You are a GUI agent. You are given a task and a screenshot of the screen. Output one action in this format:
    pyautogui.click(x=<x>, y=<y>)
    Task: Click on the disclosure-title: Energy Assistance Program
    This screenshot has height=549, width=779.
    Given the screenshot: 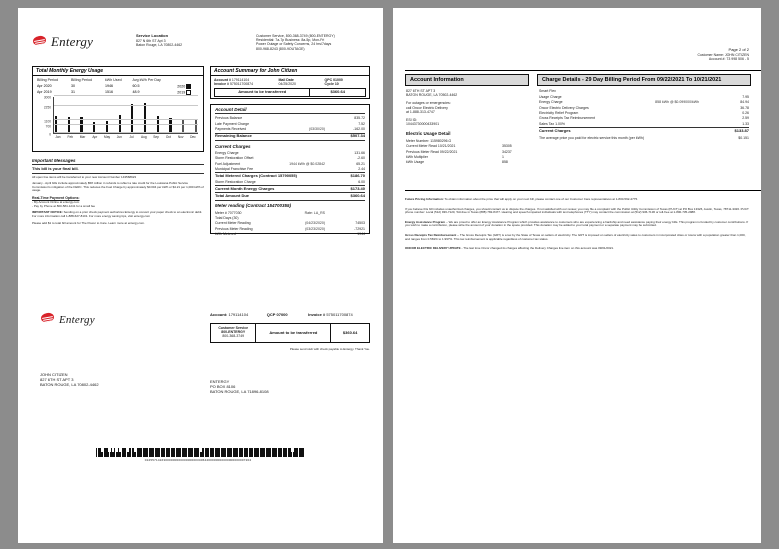 What is the action you would take?
    pyautogui.click(x=425, y=221)
    